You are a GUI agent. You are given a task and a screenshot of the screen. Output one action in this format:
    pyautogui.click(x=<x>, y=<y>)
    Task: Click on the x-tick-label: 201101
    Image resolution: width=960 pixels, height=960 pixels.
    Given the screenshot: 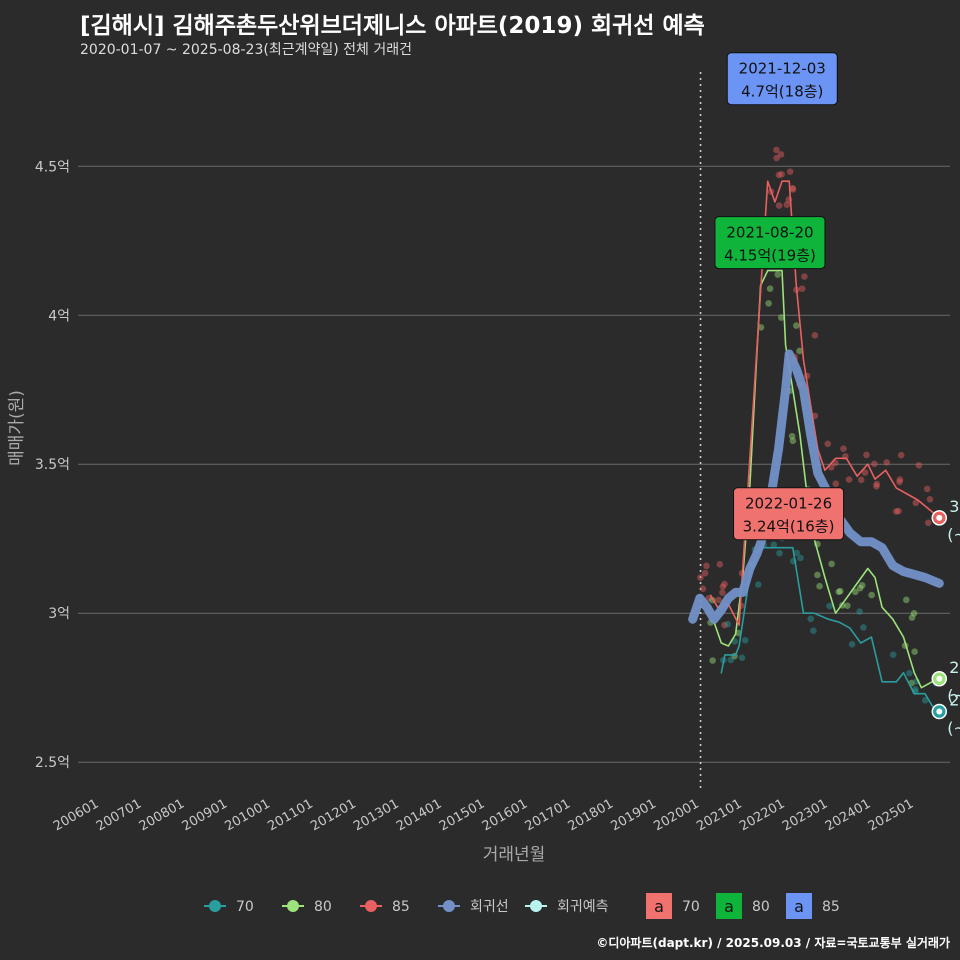 What is the action you would take?
    pyautogui.click(x=290, y=815)
    